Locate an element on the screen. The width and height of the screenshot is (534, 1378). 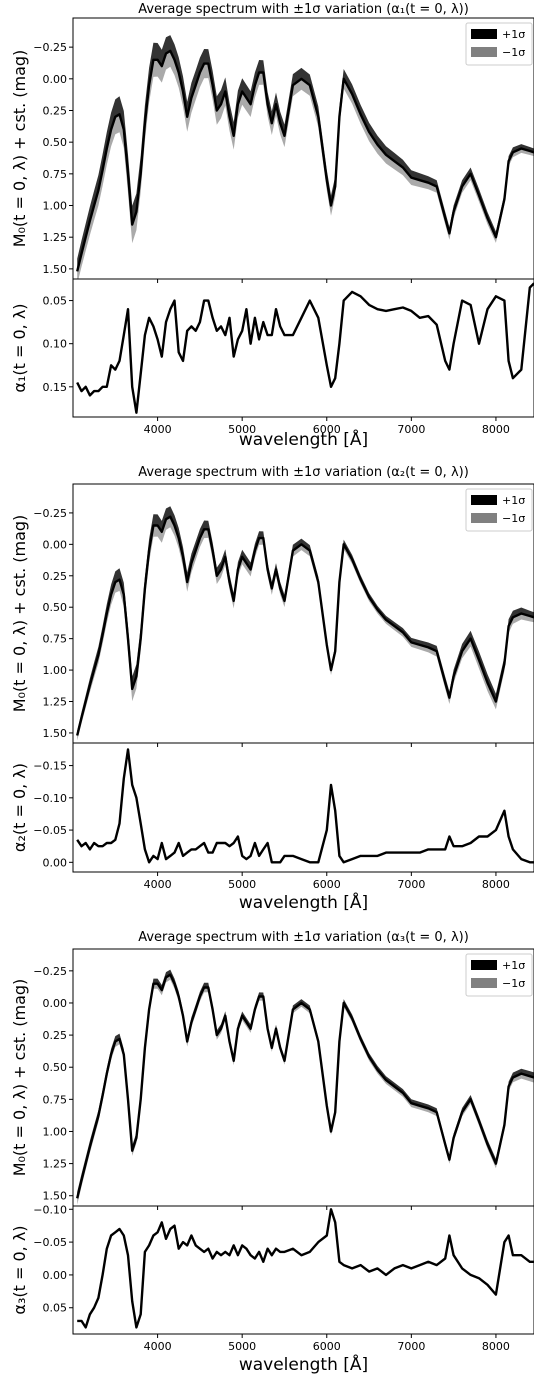
bottom-ytick-label: 0.10 is located at coordinates (55, 344).